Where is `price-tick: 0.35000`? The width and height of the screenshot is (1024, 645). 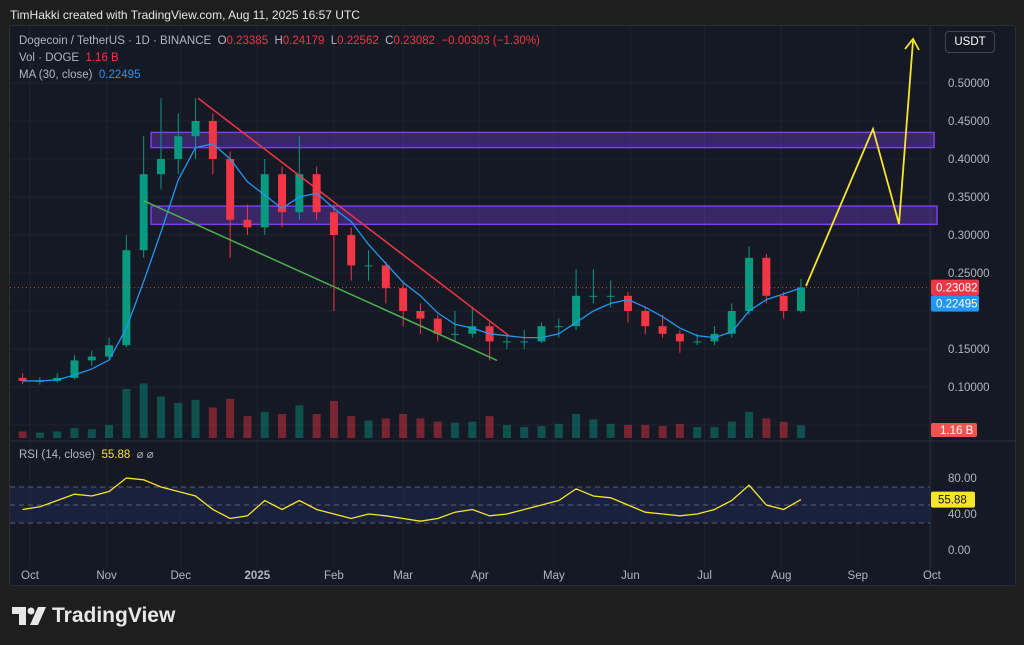
price-tick: 0.35000 is located at coordinates (969, 198).